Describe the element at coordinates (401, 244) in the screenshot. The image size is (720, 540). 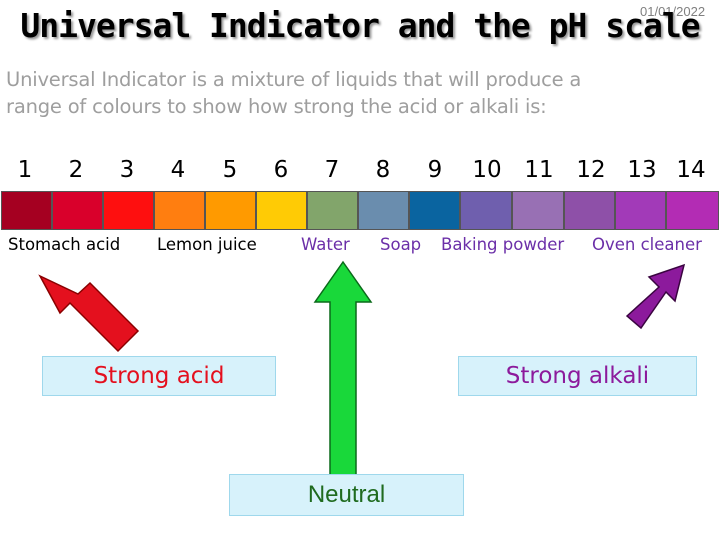
I see `label-soap: Soap` at that location.